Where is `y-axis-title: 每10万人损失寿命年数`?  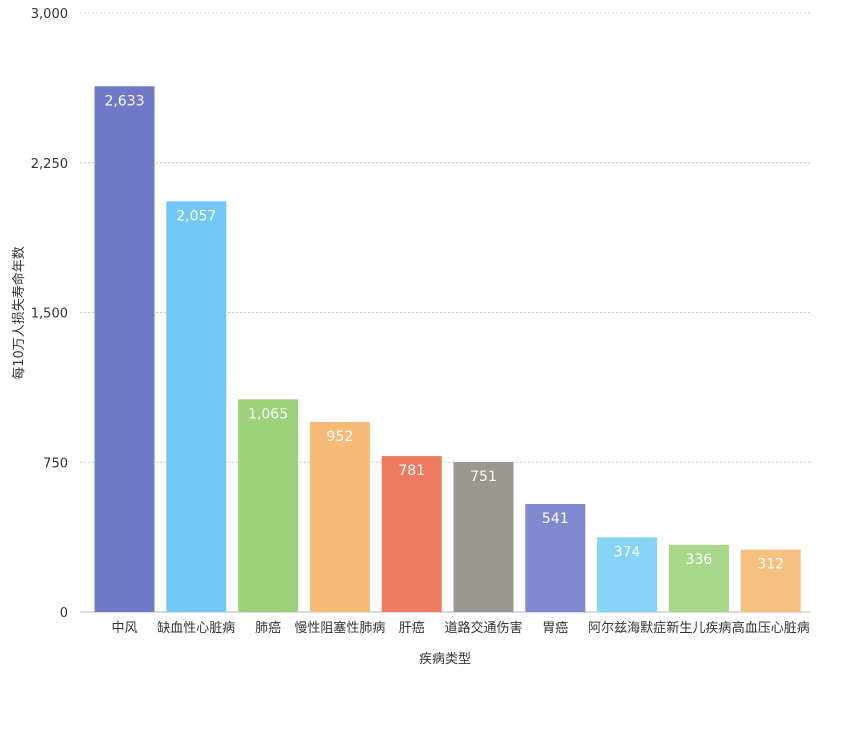
y-axis-title: 每10万人损失寿命年数 is located at coordinates (19, 313).